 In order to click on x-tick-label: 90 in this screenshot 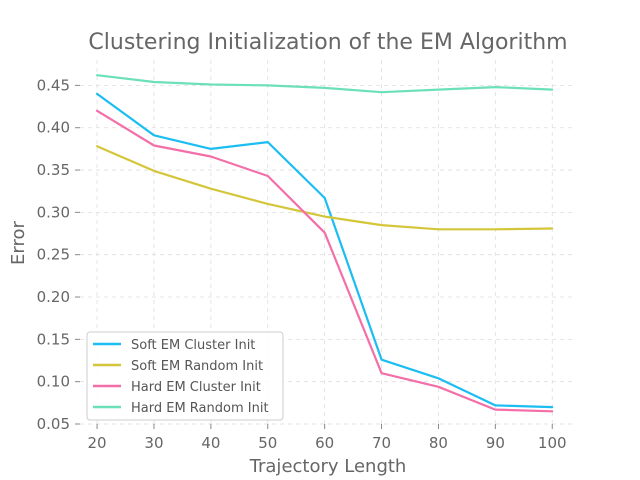, I will do `click(495, 443)`.